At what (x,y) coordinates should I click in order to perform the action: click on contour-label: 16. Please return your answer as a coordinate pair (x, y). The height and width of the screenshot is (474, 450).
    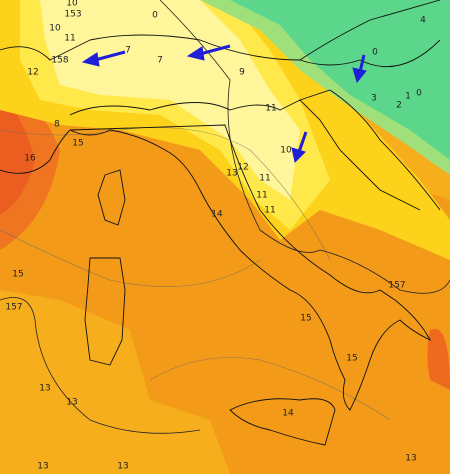
    Looking at the image, I should click on (30, 159).